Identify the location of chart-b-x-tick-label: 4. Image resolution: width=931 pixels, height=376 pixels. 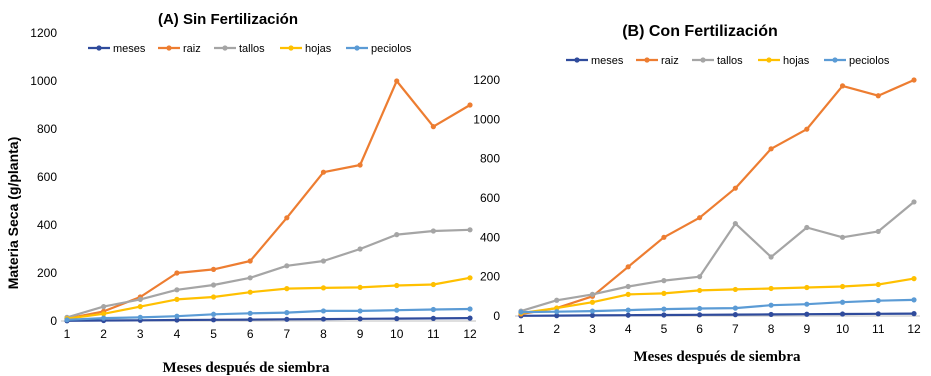
(628, 329).